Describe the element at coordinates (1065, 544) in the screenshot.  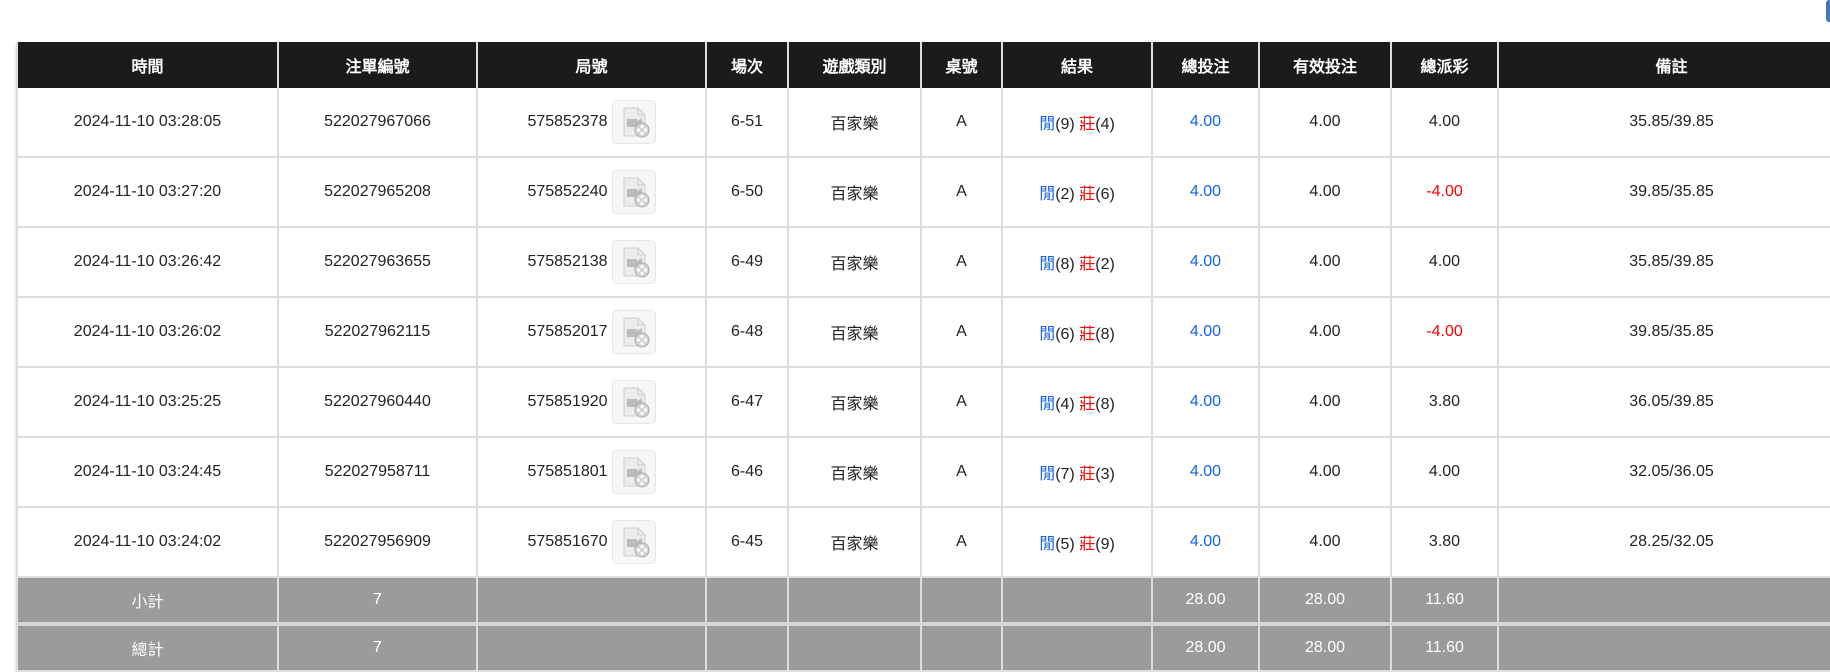
I see `player-score: (5)` at that location.